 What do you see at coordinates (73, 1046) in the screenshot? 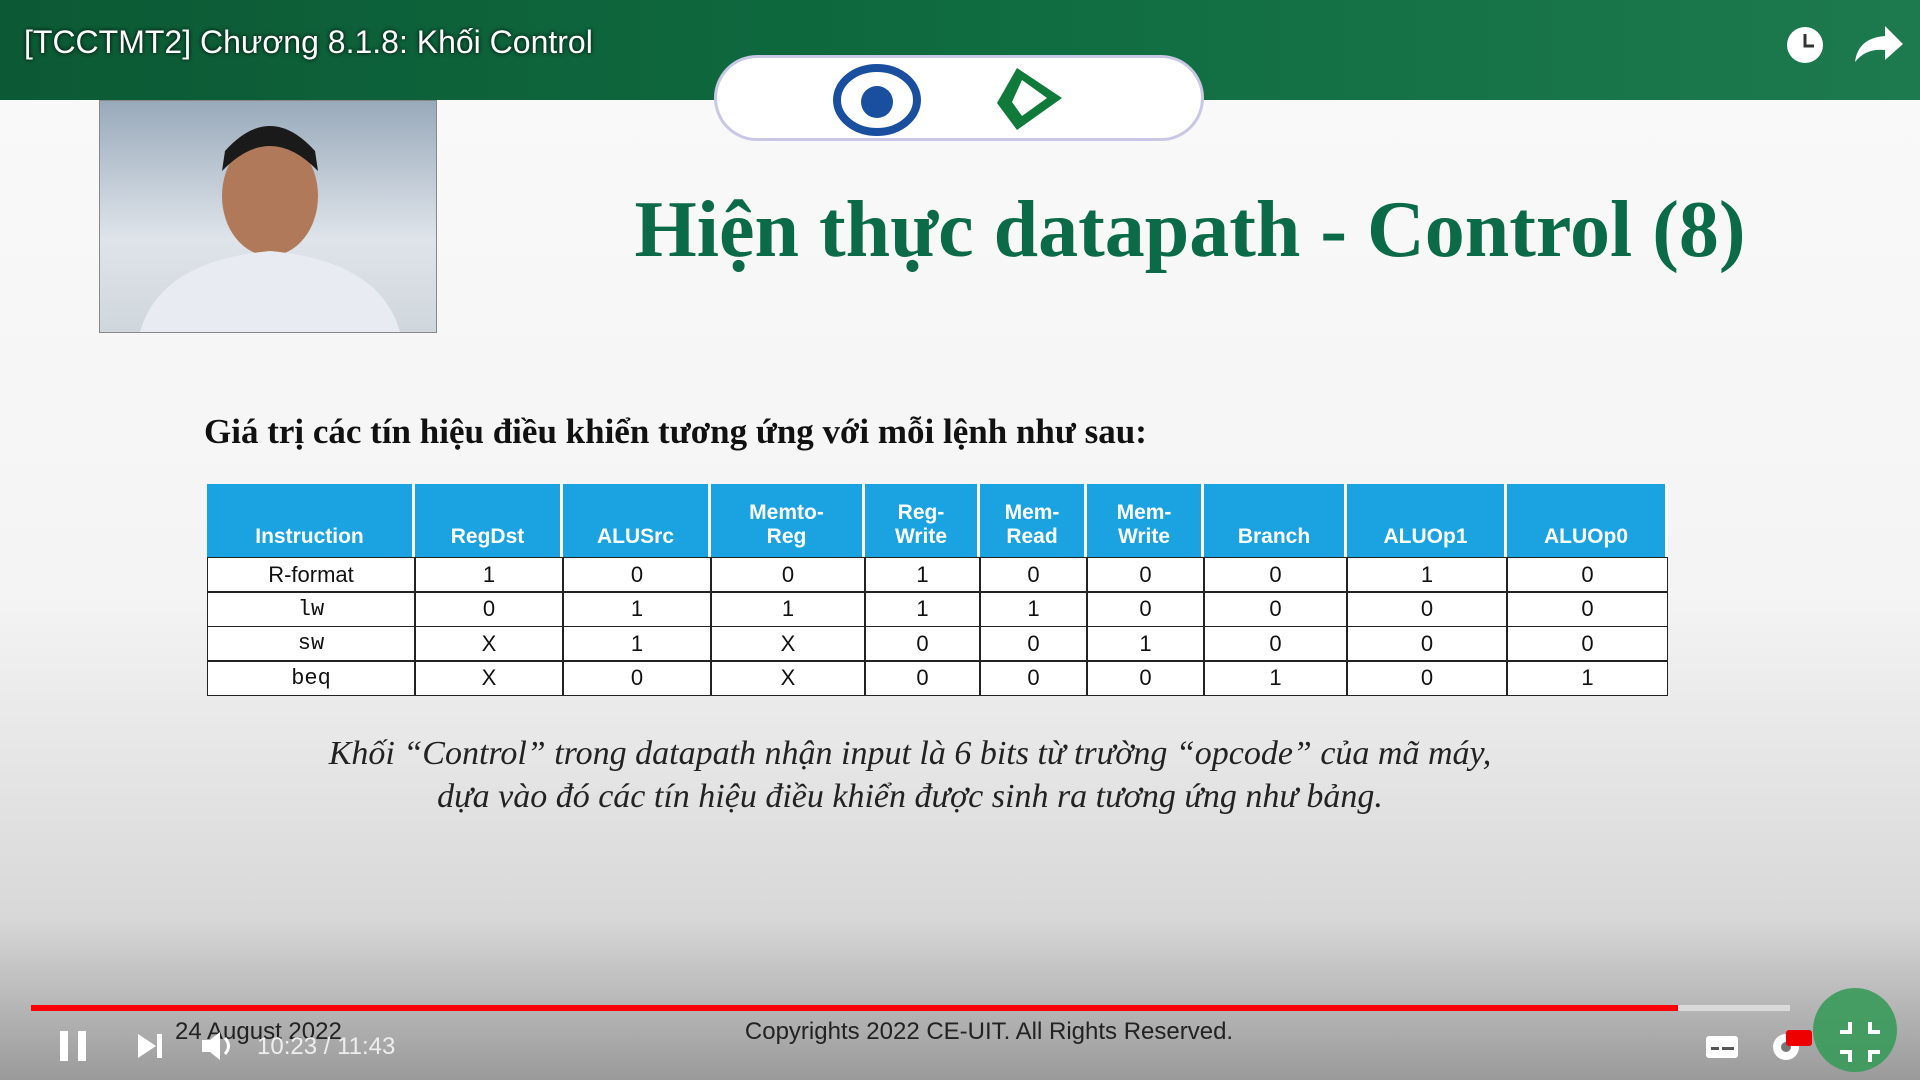
I see `pause-button` at bounding box center [73, 1046].